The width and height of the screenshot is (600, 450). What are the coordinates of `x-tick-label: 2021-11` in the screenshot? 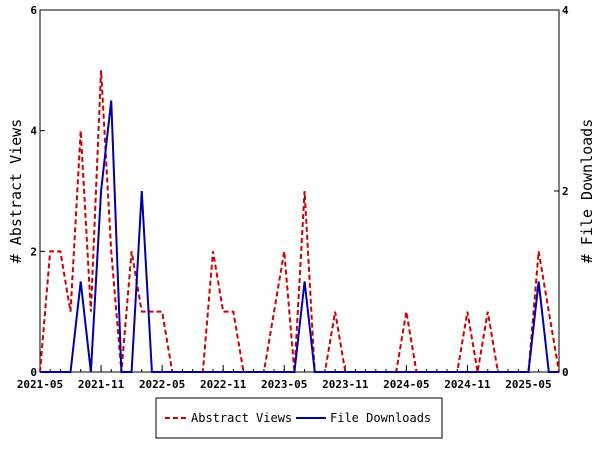 It's located at (101, 384).